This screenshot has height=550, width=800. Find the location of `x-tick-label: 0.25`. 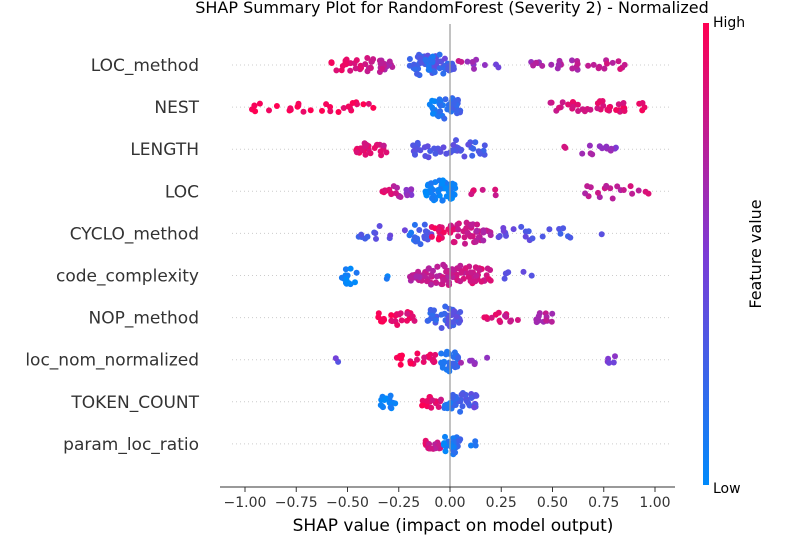

x-tick-label: 0.25 is located at coordinates (501, 503).